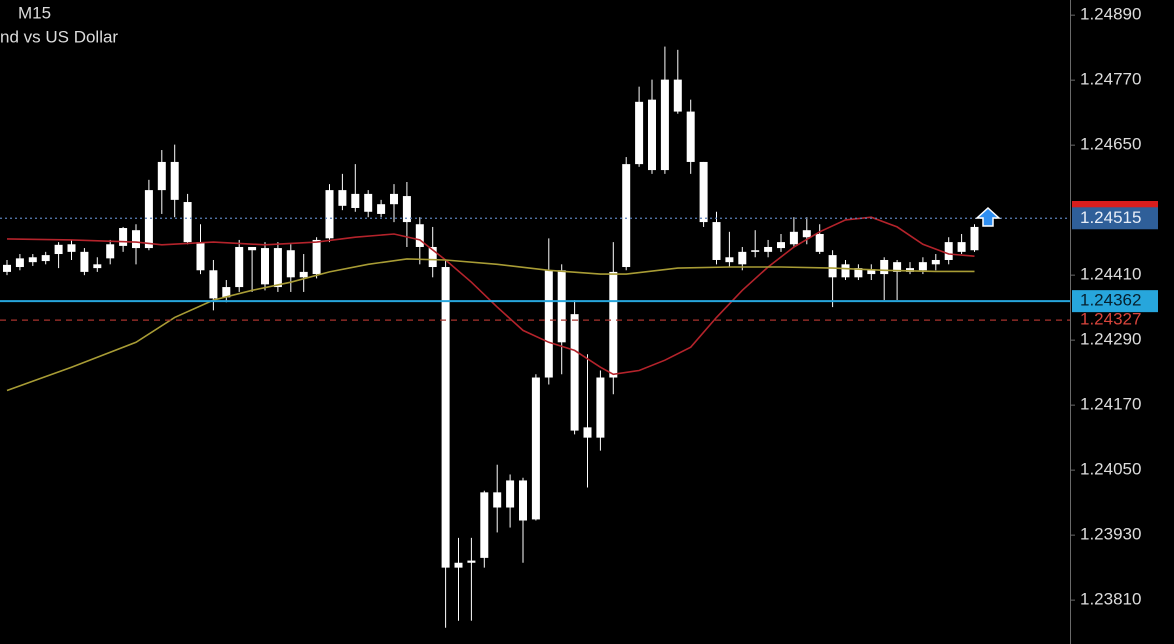 Image resolution: width=1174 pixels, height=644 pixels. Describe the element at coordinates (1110, 274) in the screenshot. I see `y-tick-label: 1.24410` at that location.